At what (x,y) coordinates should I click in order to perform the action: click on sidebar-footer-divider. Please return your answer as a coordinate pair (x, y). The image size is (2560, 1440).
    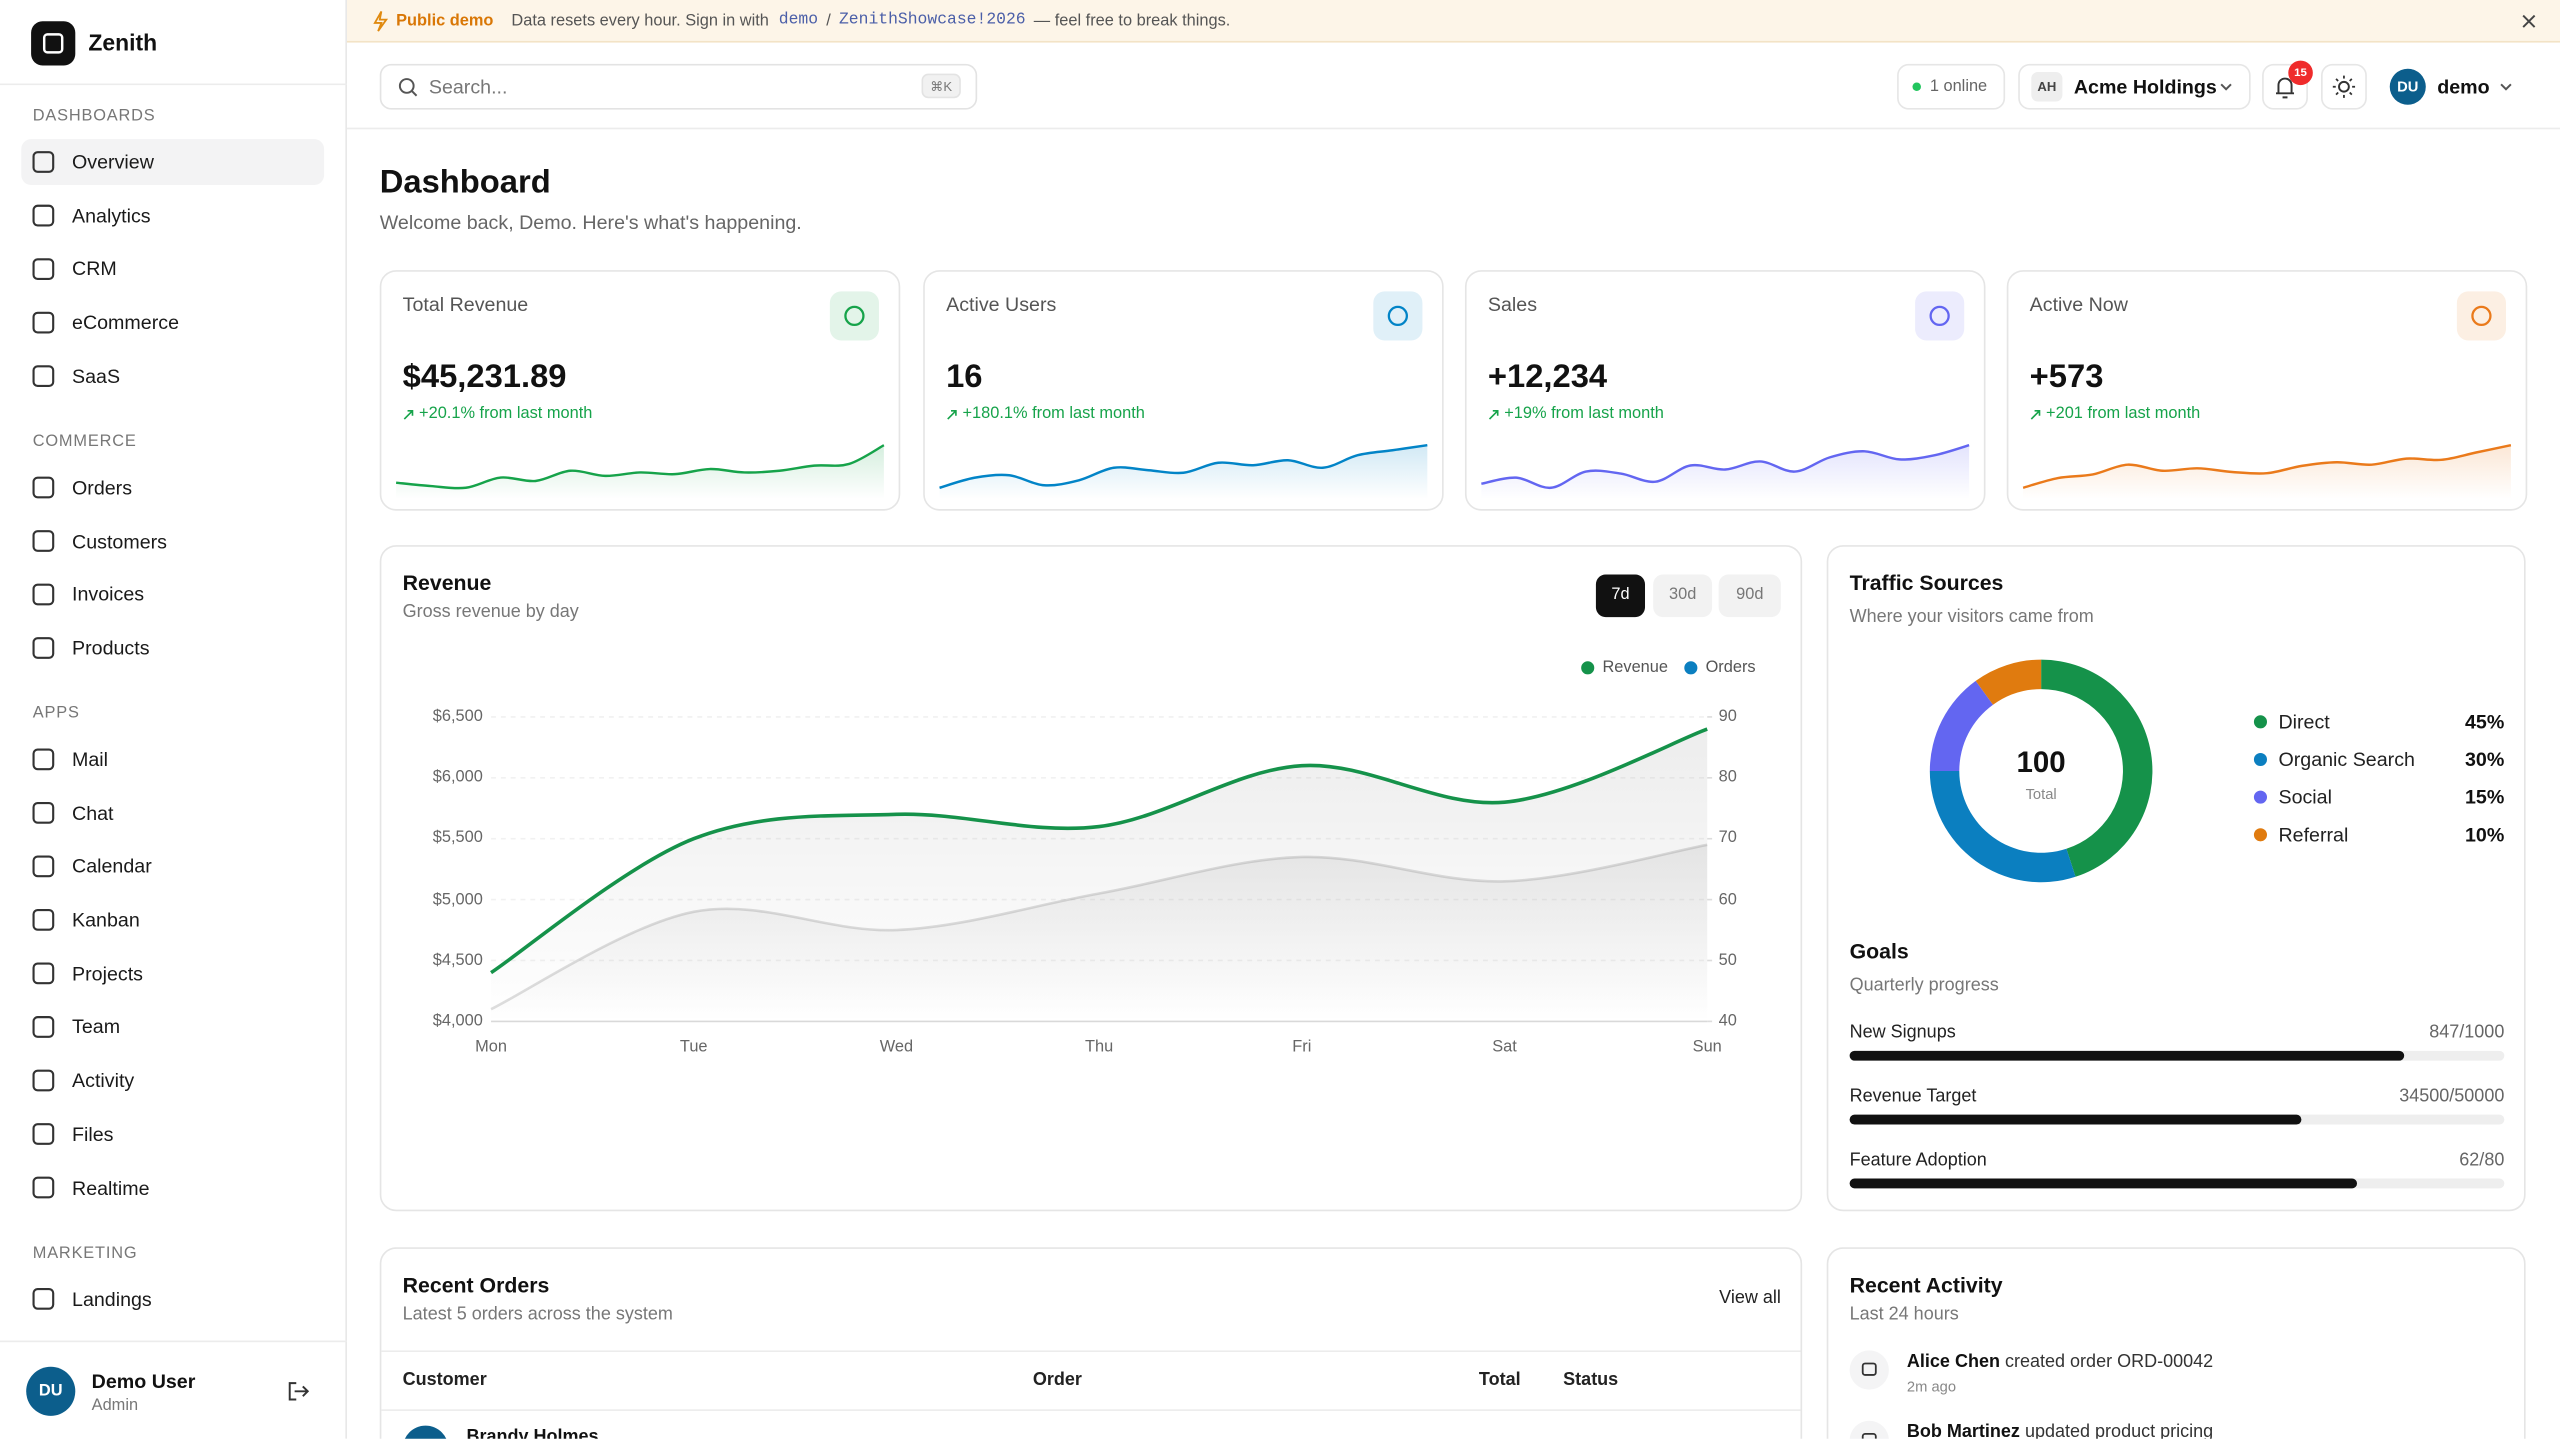
    Looking at the image, I should click on (174, 1341).